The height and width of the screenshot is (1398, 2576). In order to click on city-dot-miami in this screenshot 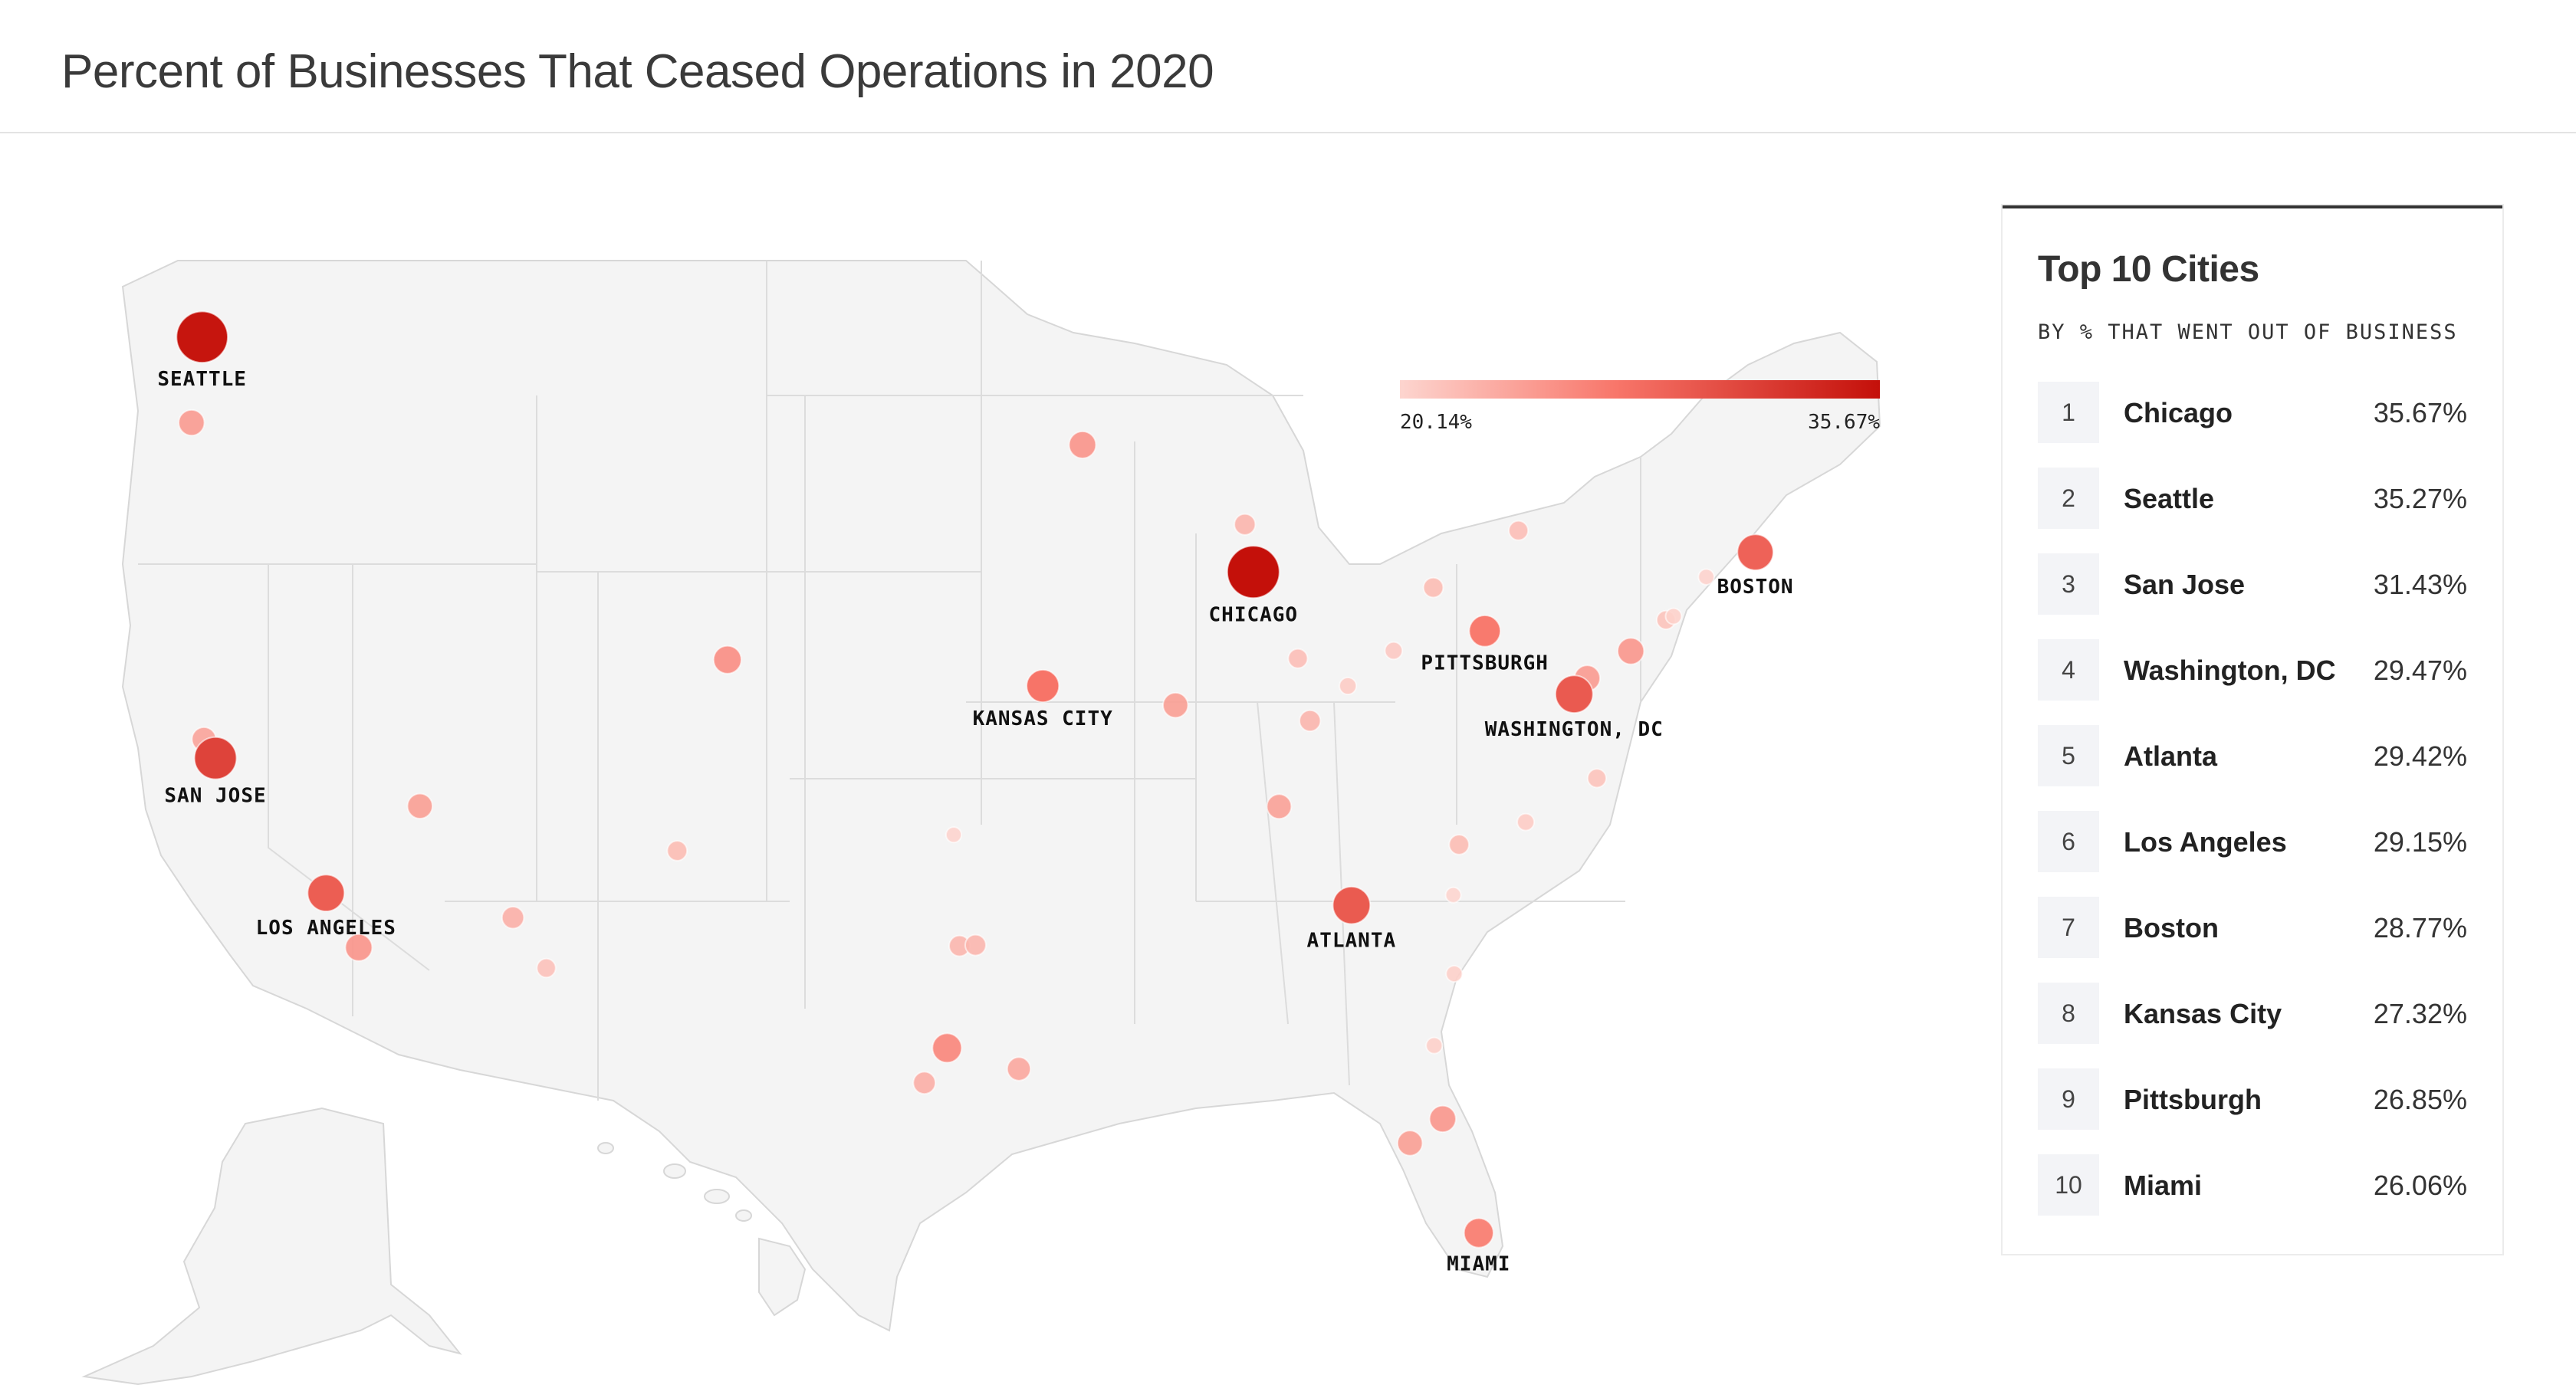, I will do `click(1479, 1233)`.